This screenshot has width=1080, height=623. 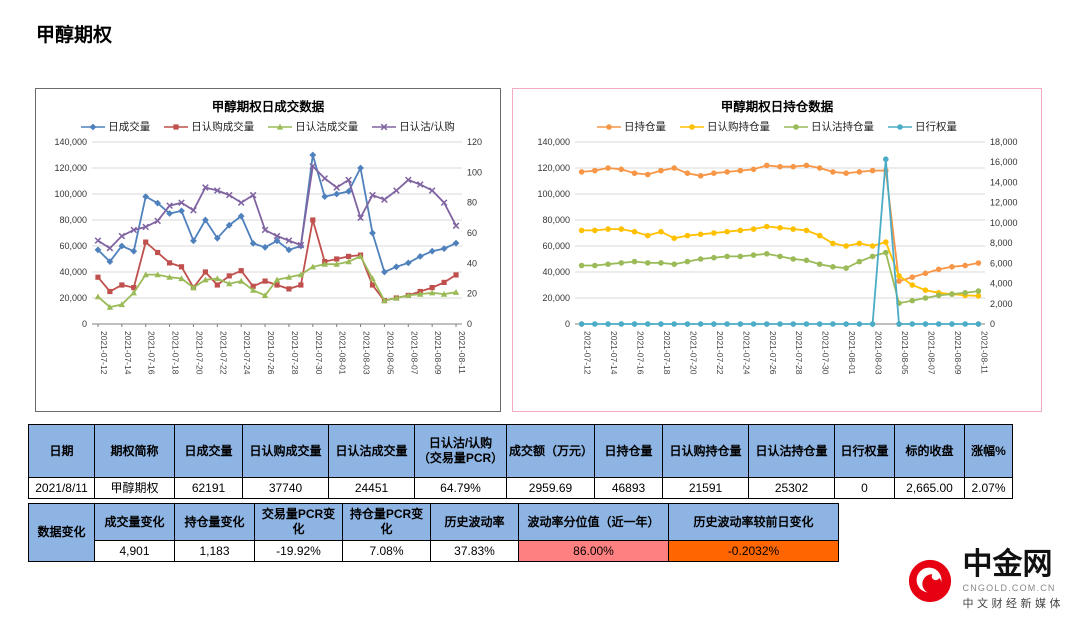 I want to click on summary-header-cell: 日认沽/认购（交易量PCR）, so click(x=460, y=451).